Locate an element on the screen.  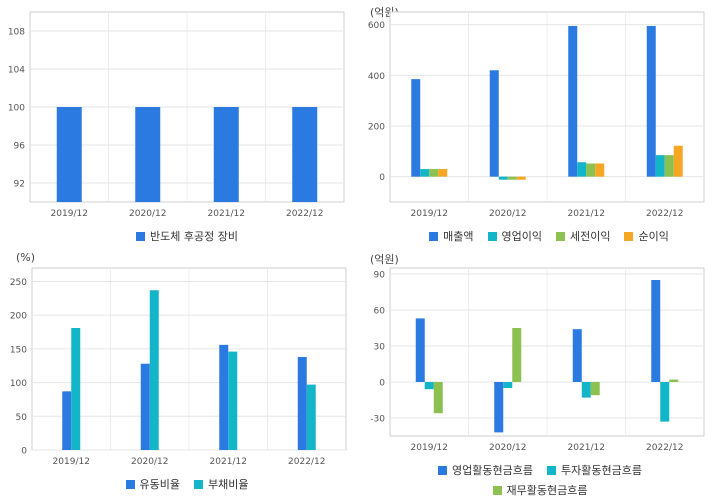
y-tick-label: 600 is located at coordinates (376, 26).